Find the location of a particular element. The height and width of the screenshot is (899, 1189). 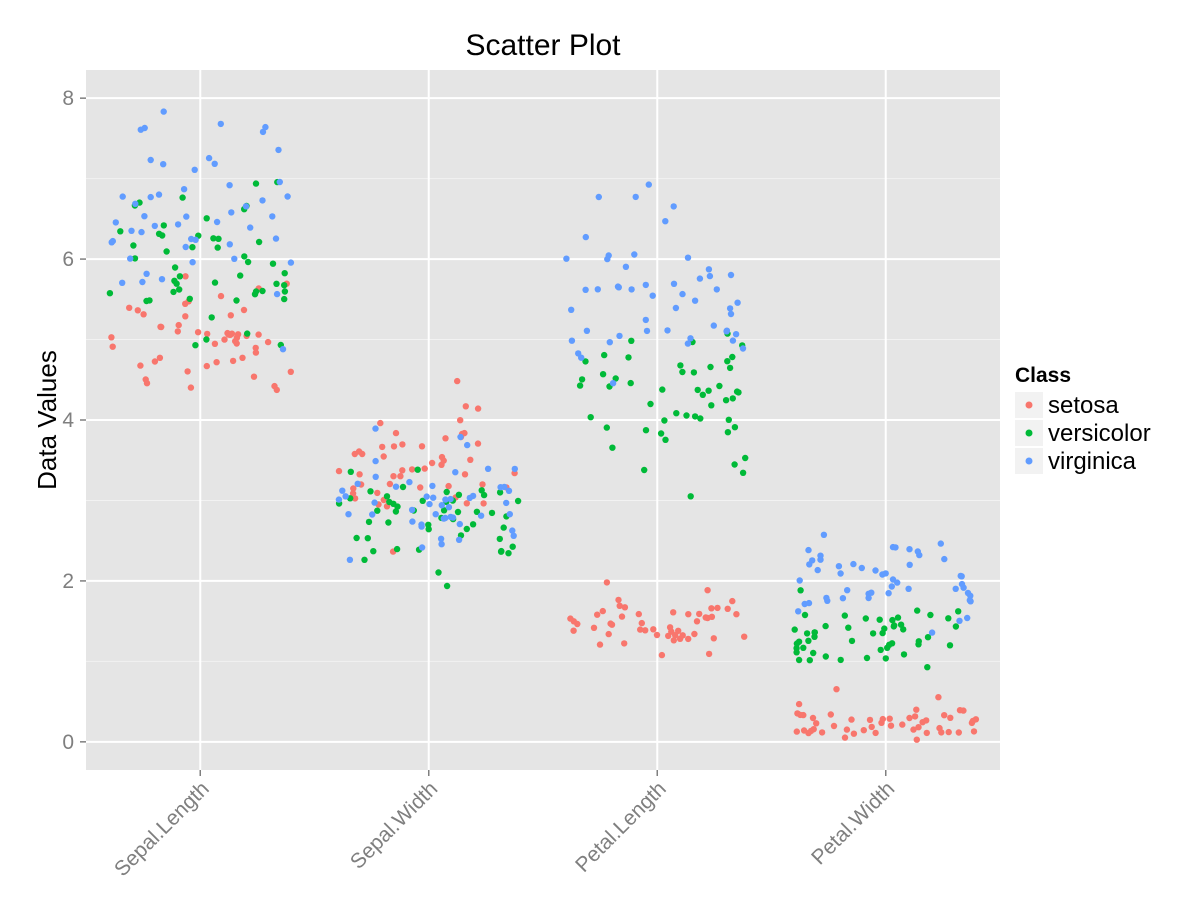

y-axis-title: Data Values is located at coordinates (47, 420).